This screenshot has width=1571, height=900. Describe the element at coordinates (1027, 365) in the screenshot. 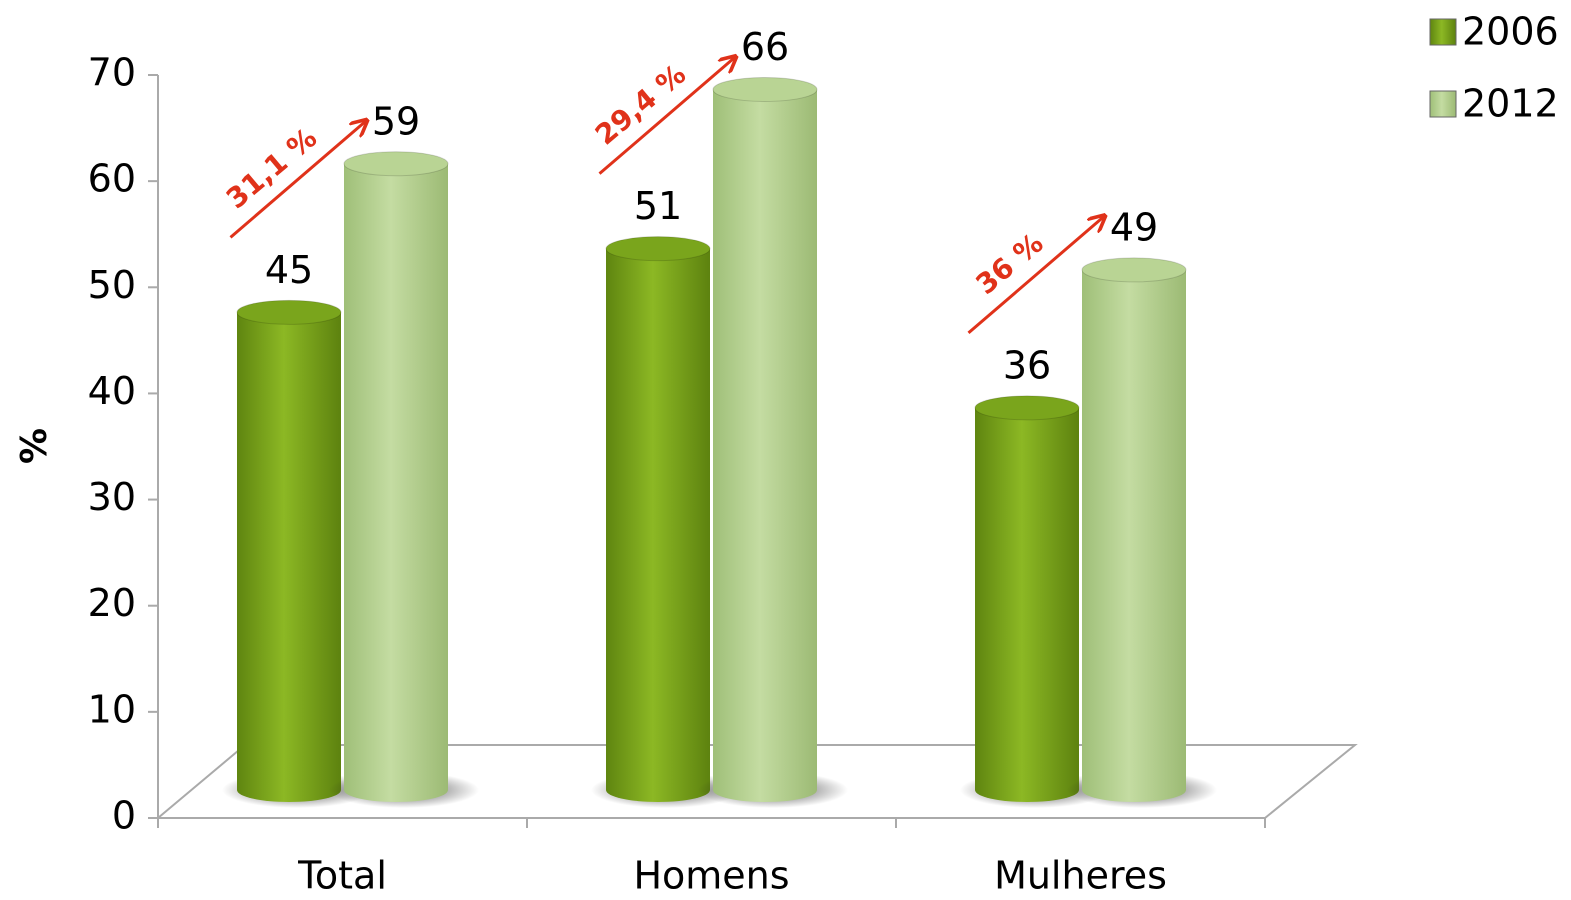

I see `value-label: 36` at that location.